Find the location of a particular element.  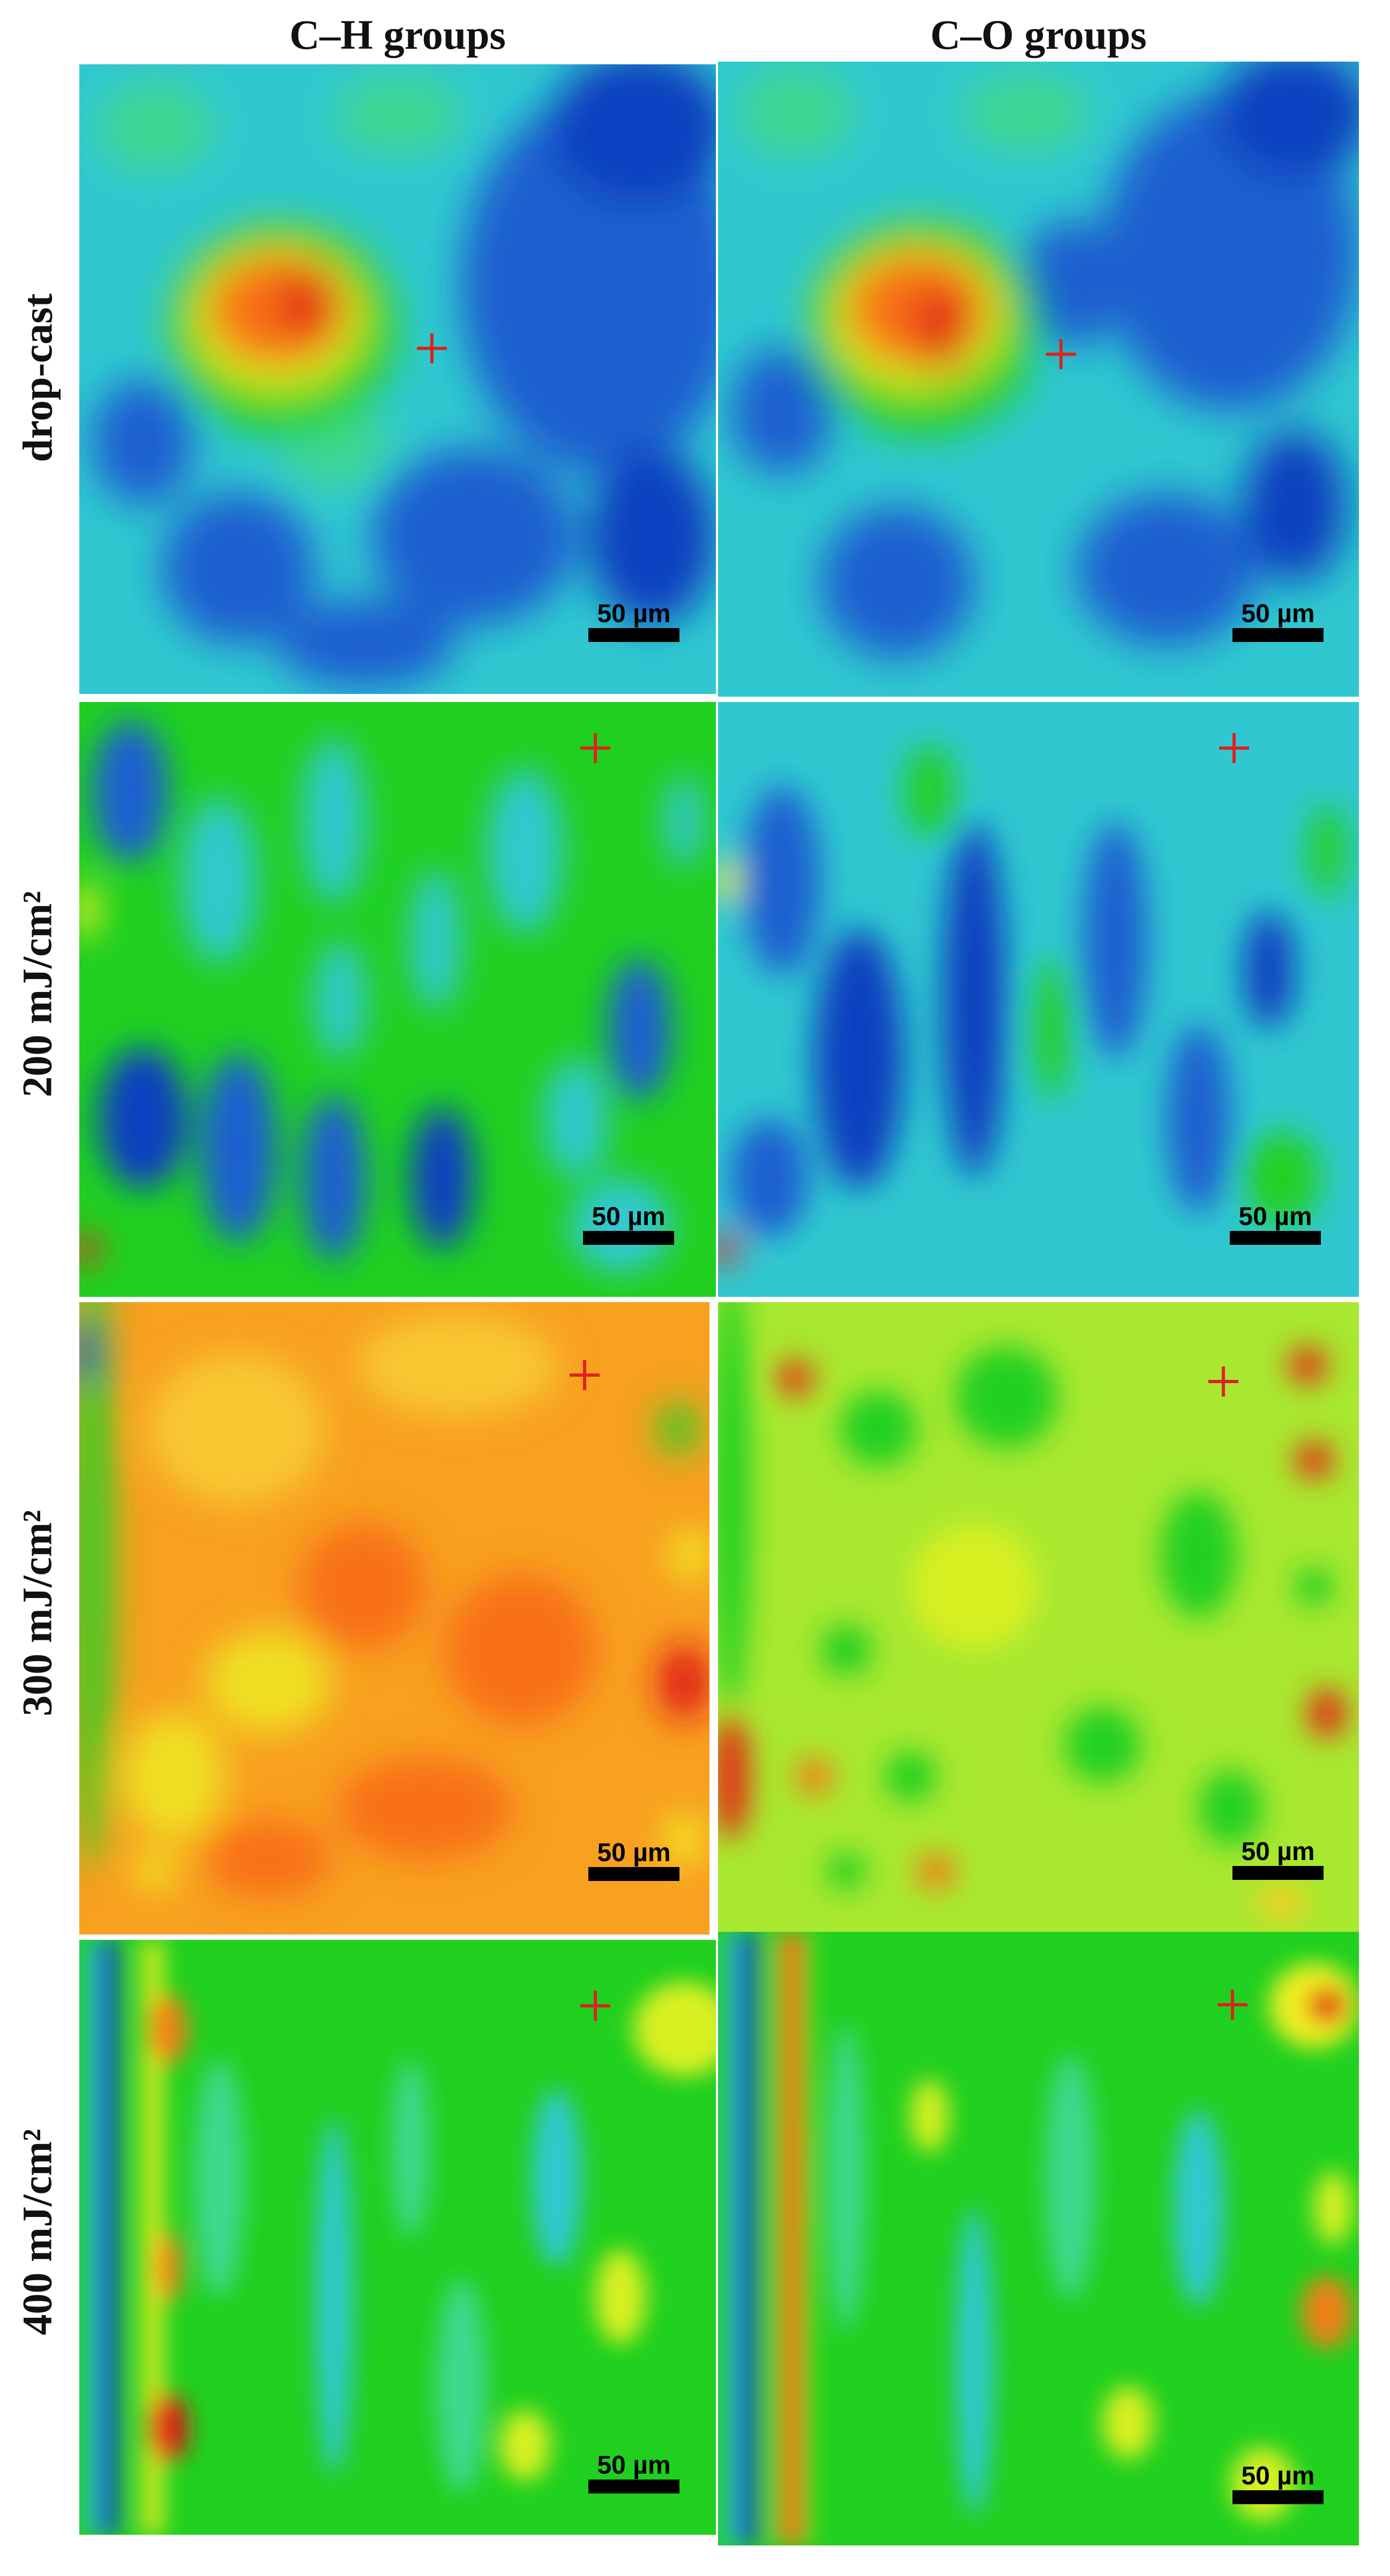

row-label-drop-cast: drop-cast is located at coordinates (37, 378).